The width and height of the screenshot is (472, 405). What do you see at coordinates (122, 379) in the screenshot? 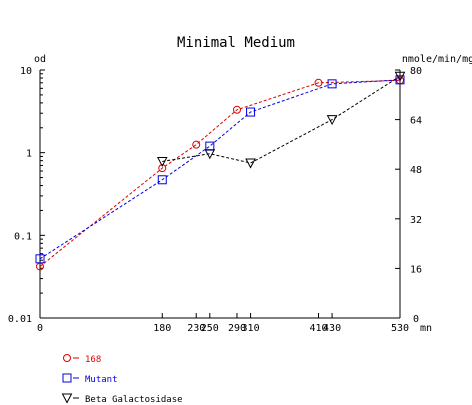
I see `legend: 168 Mutant Beta Galactosidase` at bounding box center [122, 379].